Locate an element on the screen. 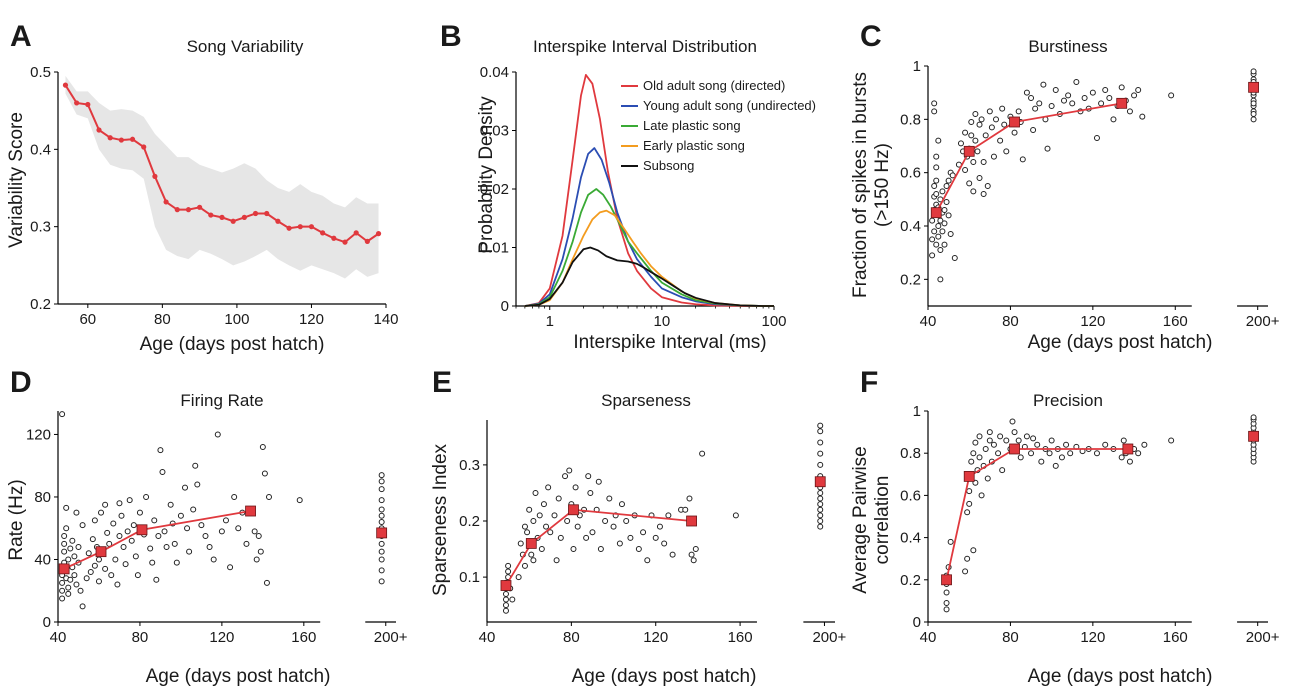  panel-c-title: Burstiness is located at coordinates (1067, 46).